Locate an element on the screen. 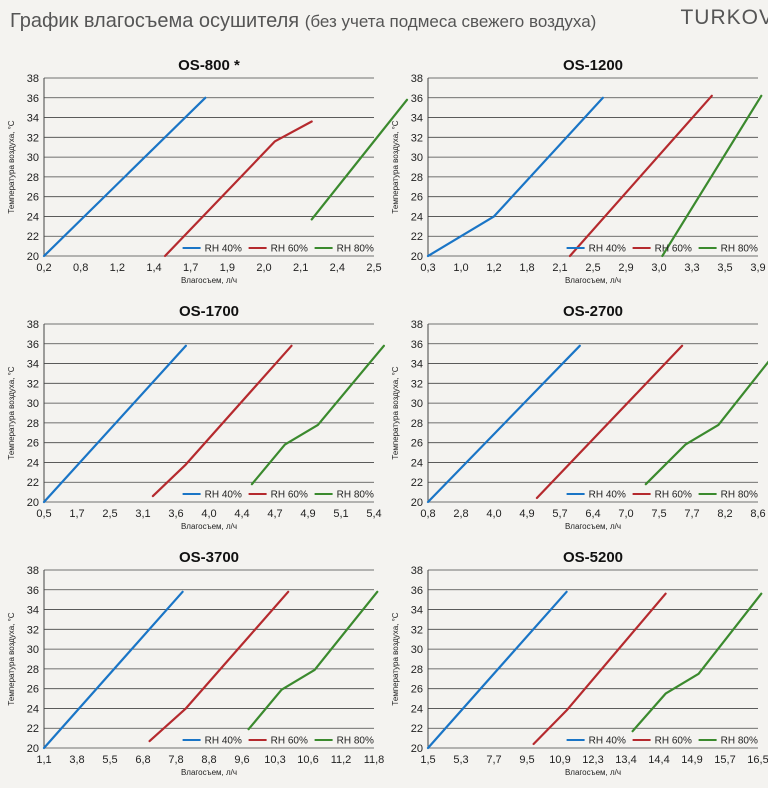 This screenshot has width=768, height=788. x-tick-label: 6,4 is located at coordinates (592, 514).